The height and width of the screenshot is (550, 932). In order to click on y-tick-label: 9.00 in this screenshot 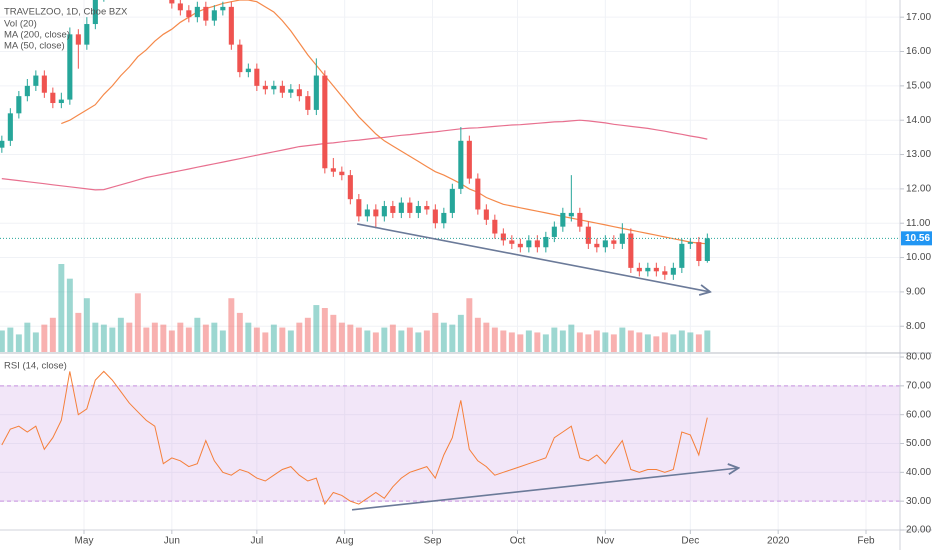, I will do `click(916, 292)`.